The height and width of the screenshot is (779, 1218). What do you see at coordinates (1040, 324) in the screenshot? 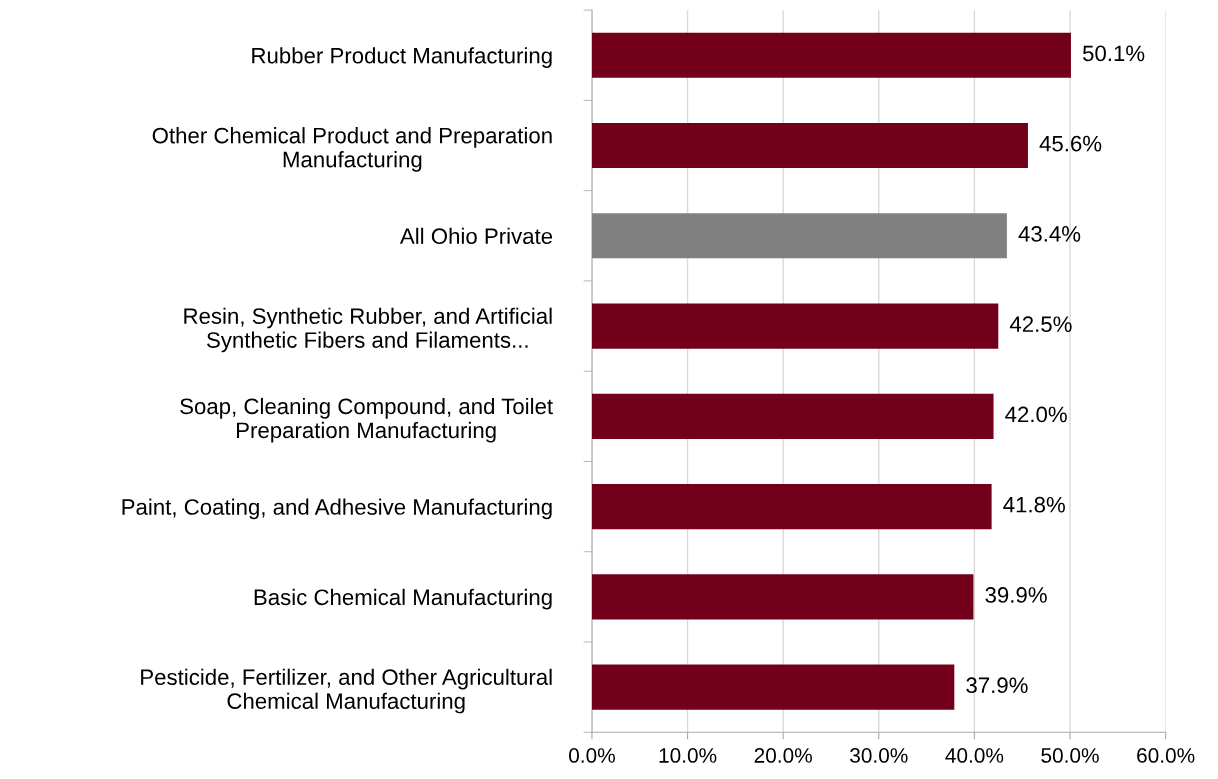
I see `data-label: 42.5%` at bounding box center [1040, 324].